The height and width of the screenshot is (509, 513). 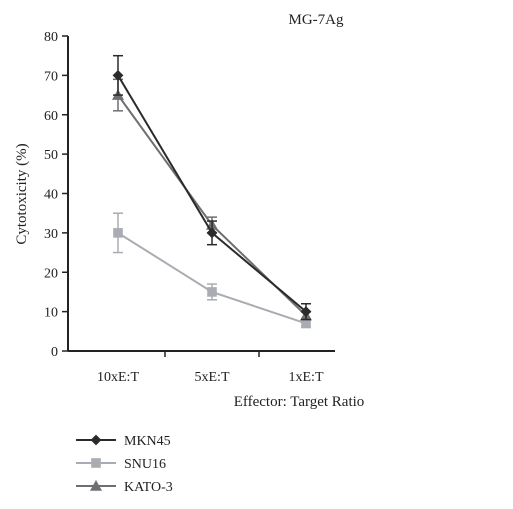 What do you see at coordinates (212, 377) in the screenshot?
I see `x-tick-label: 5xE:T` at bounding box center [212, 377].